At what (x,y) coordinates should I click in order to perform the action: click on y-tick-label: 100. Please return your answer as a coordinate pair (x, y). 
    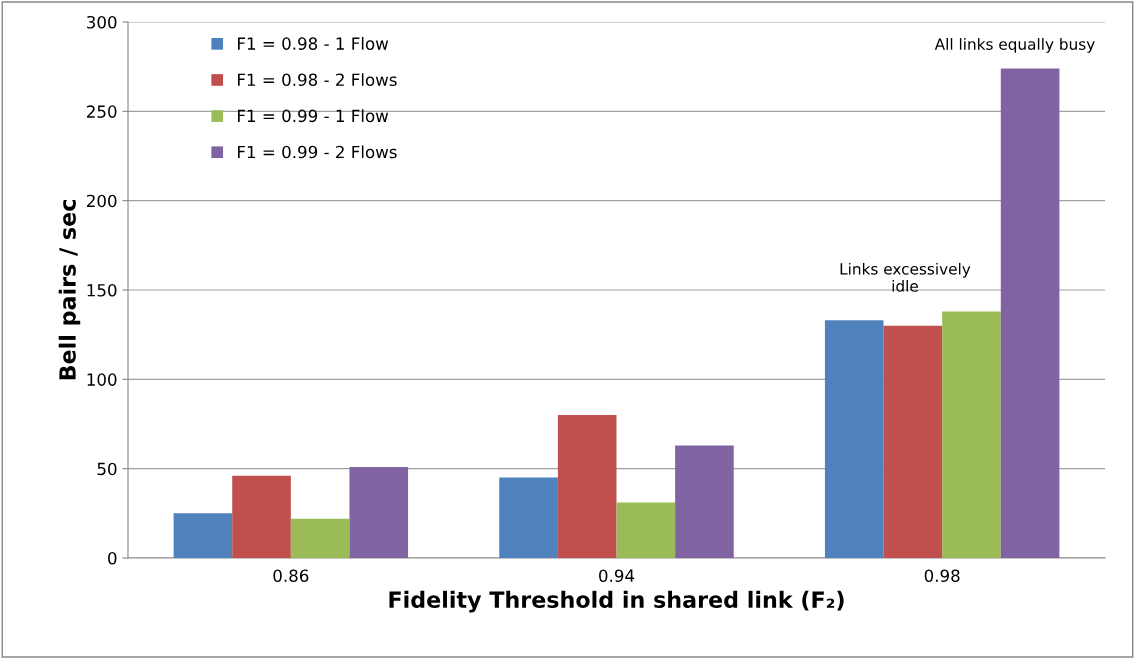
    Looking at the image, I should click on (102, 379).